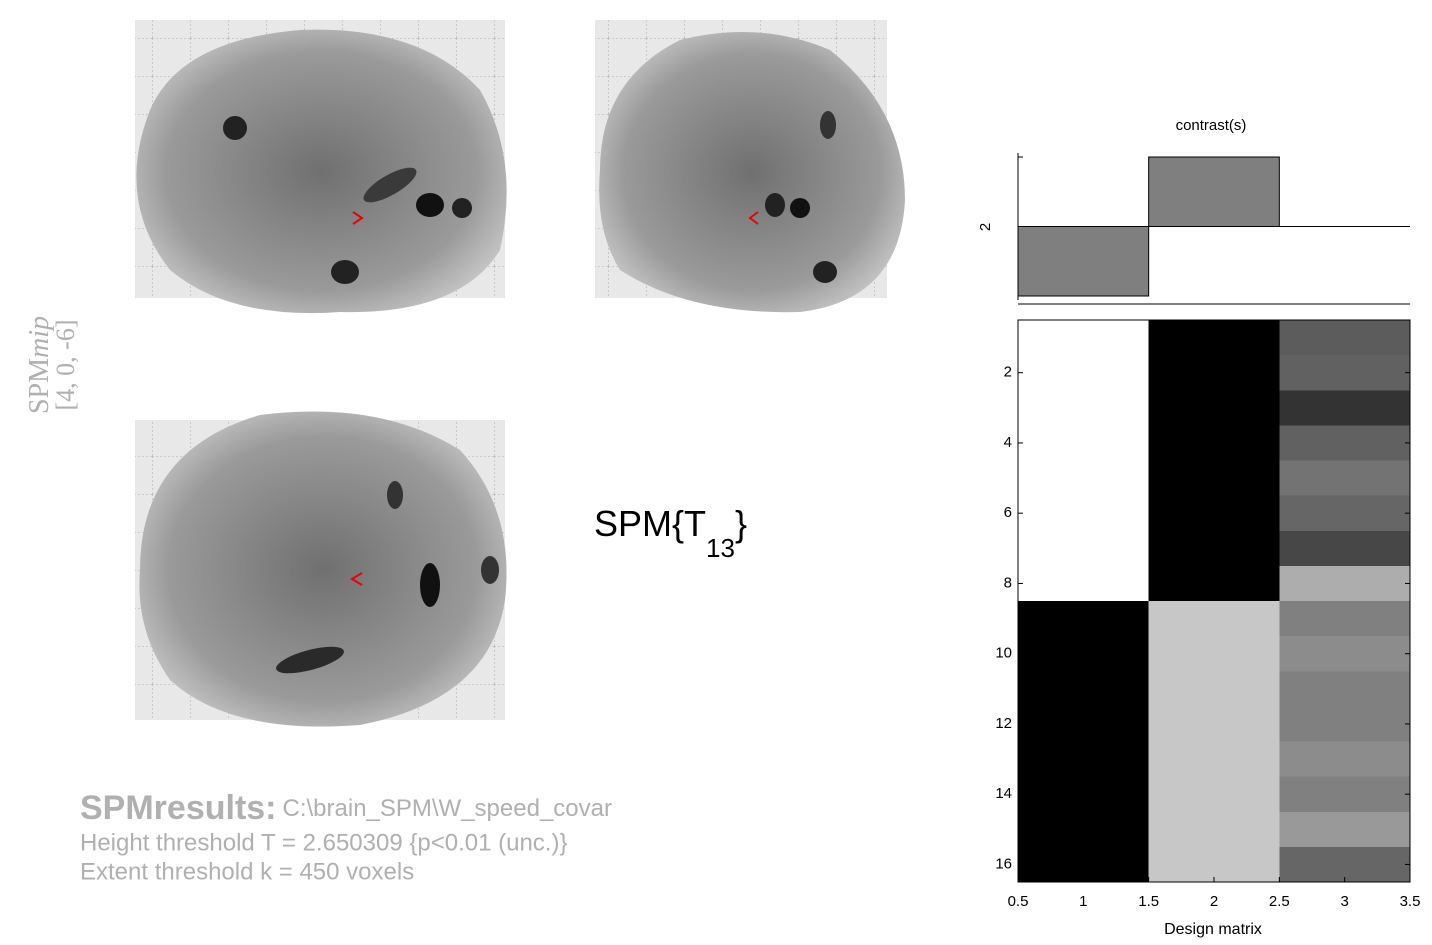  I want to click on y-tick-label: 14, so click(1003, 793).